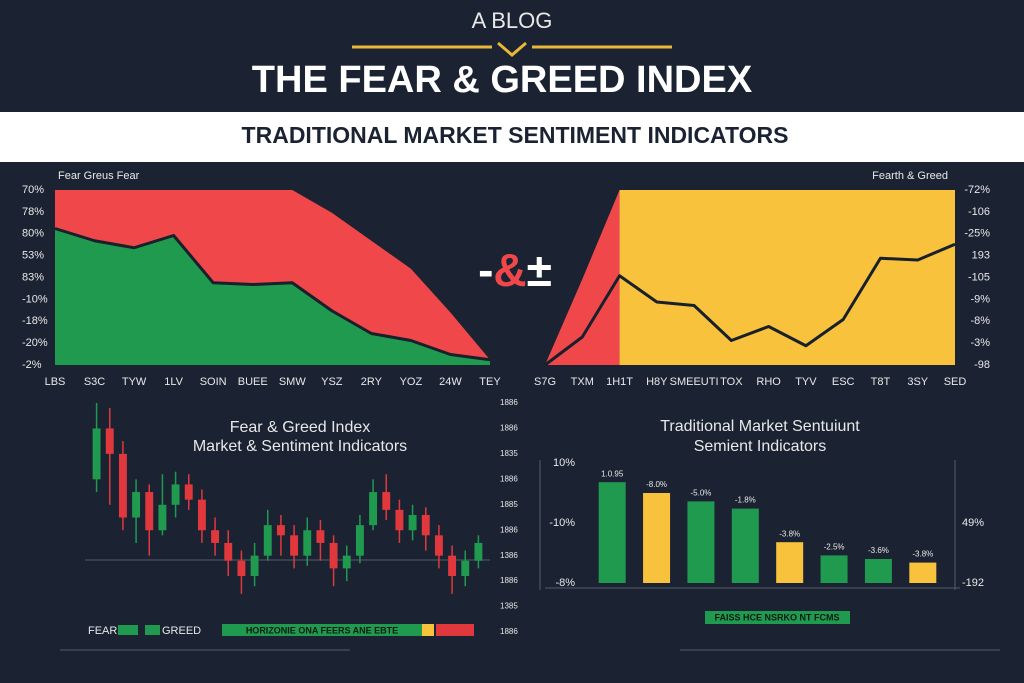 This screenshot has height=683, width=1024. I want to click on x-tick-label: 24W, so click(450, 382).